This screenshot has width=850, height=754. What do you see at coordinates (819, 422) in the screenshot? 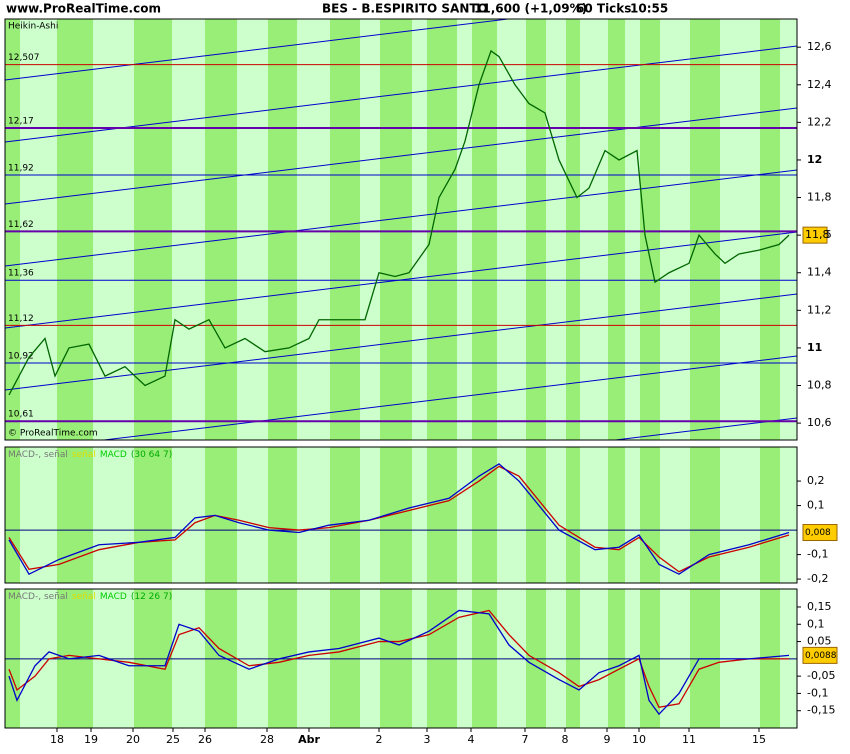
I see `y-tick-label: 10,6` at bounding box center [819, 422].